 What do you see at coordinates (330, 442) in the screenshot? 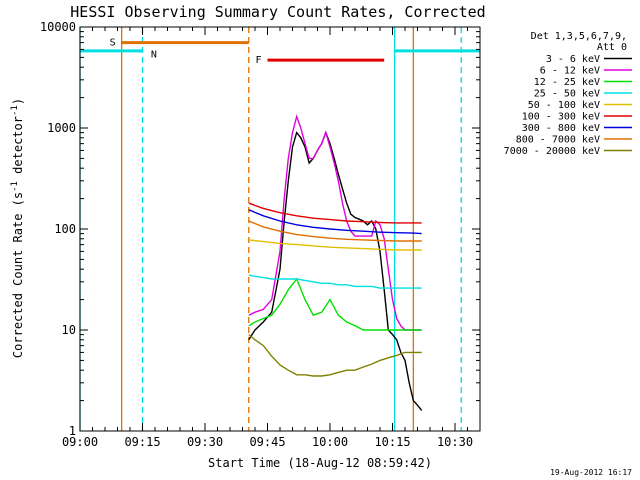
I see `x-tick-label-4: 10:00` at bounding box center [330, 442].